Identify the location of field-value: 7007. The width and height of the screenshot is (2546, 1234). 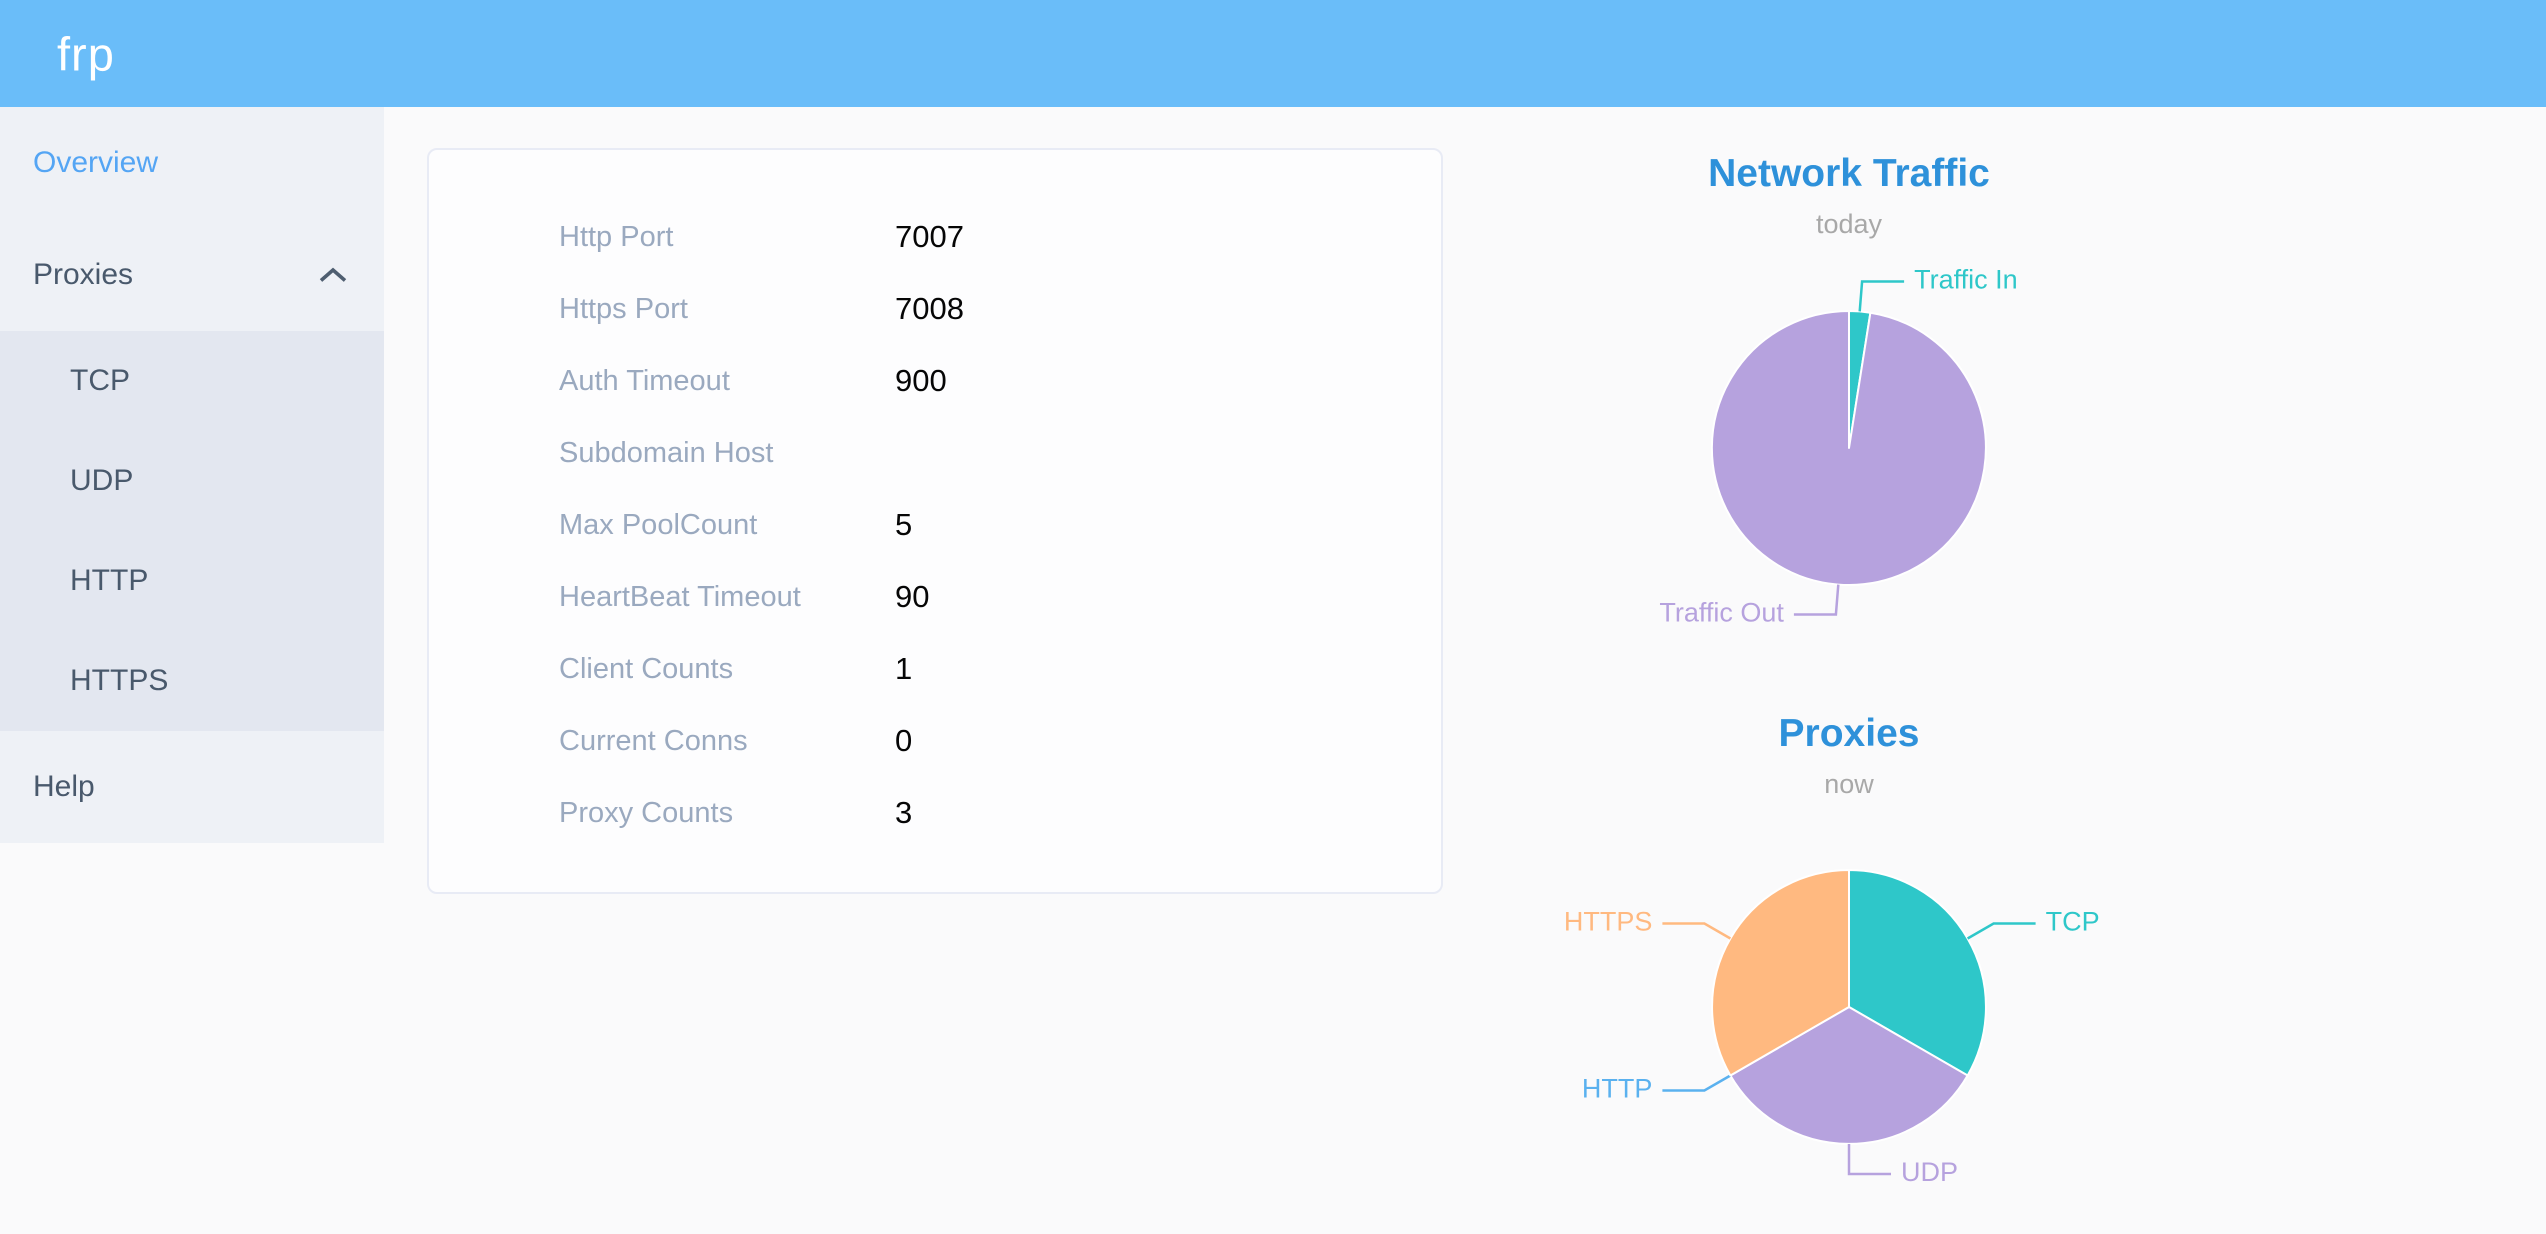
(929, 236).